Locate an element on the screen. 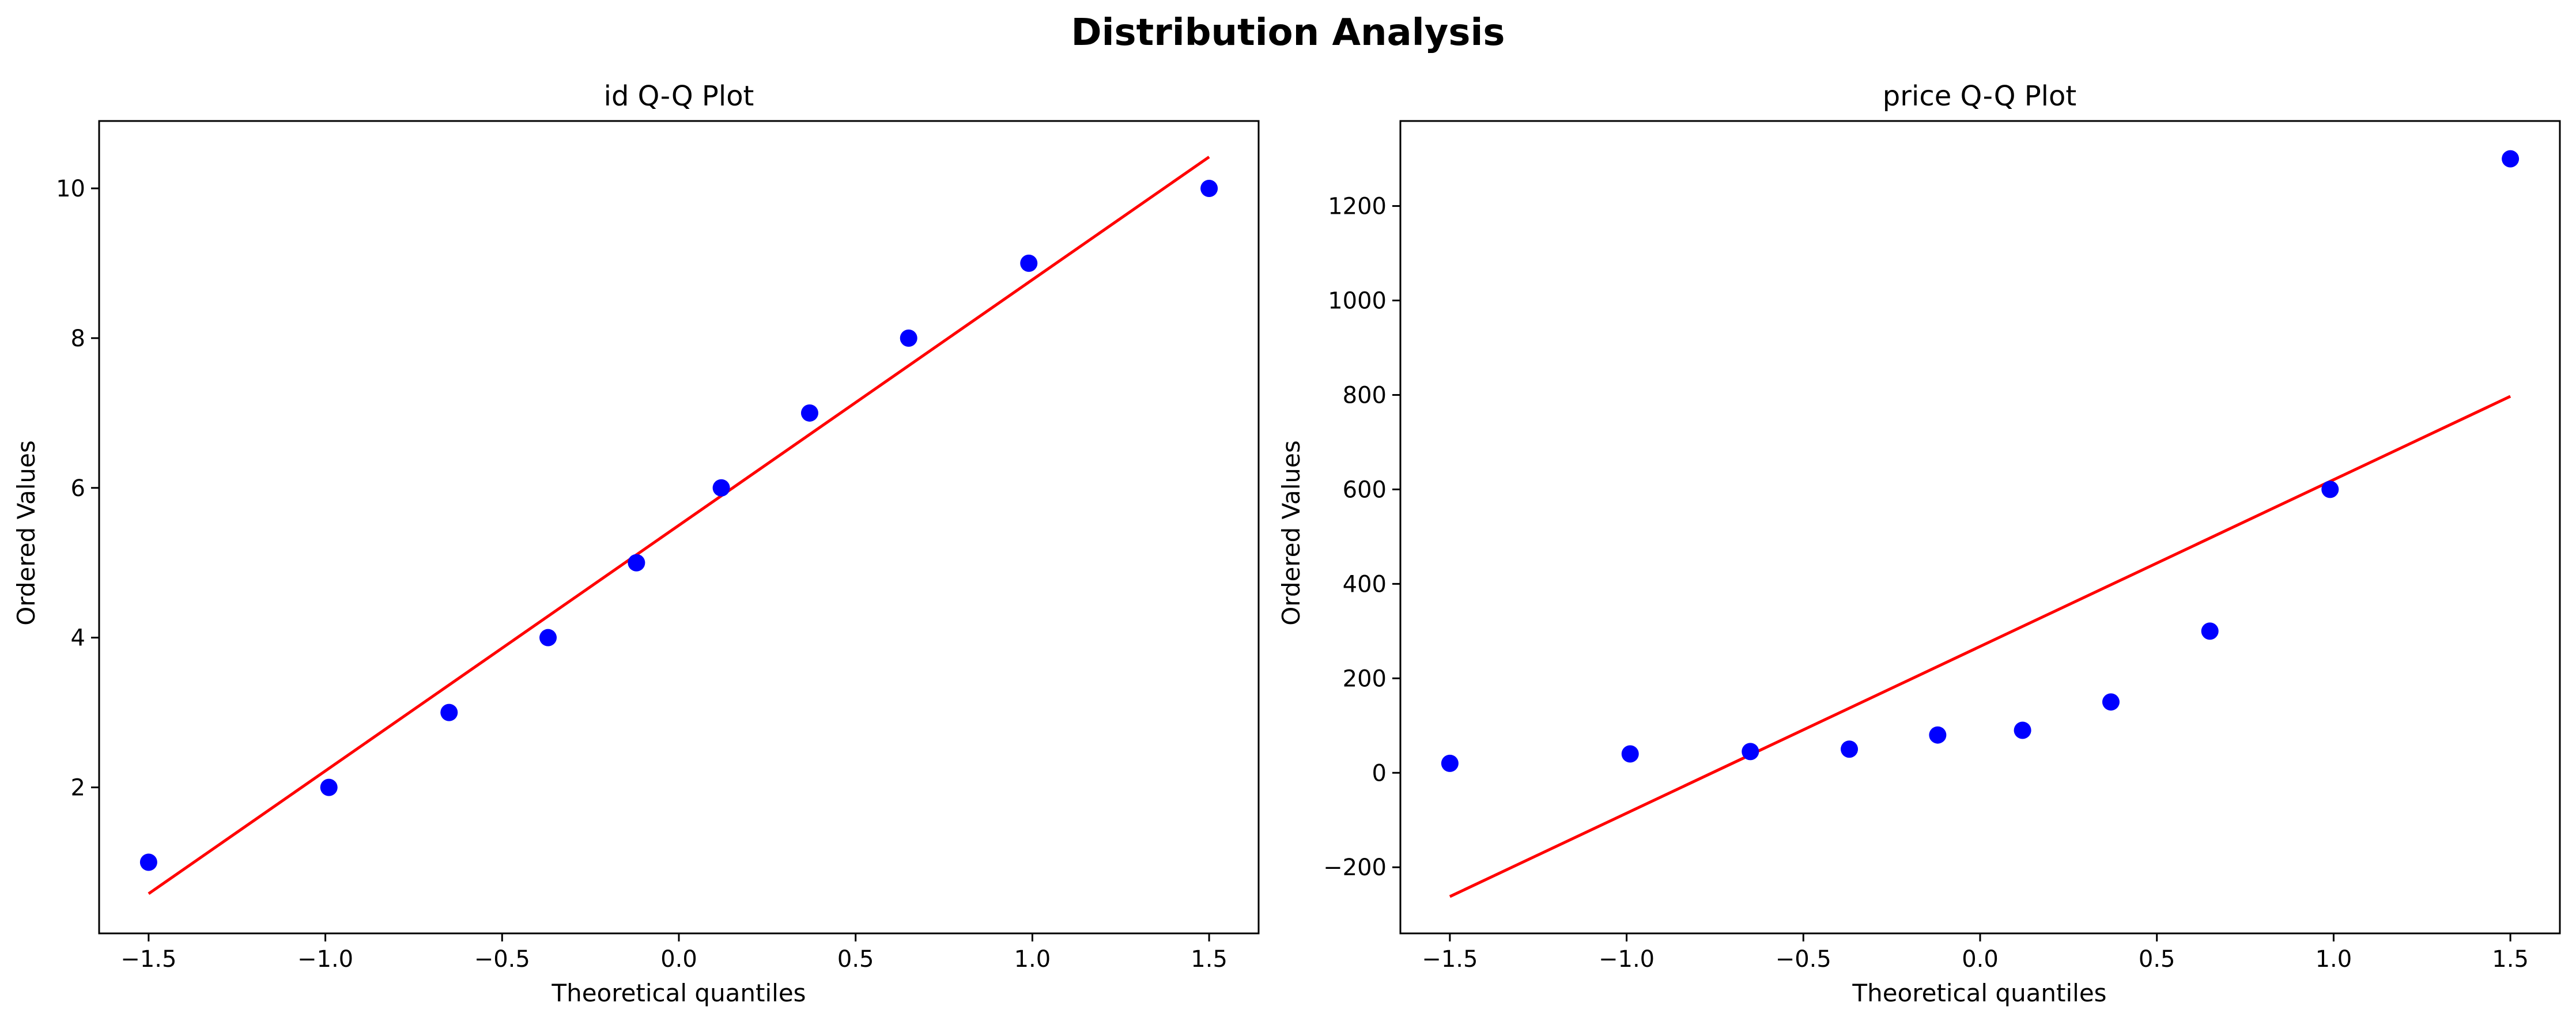  id-qq-xtick-label: −1.5 is located at coordinates (148, 959).